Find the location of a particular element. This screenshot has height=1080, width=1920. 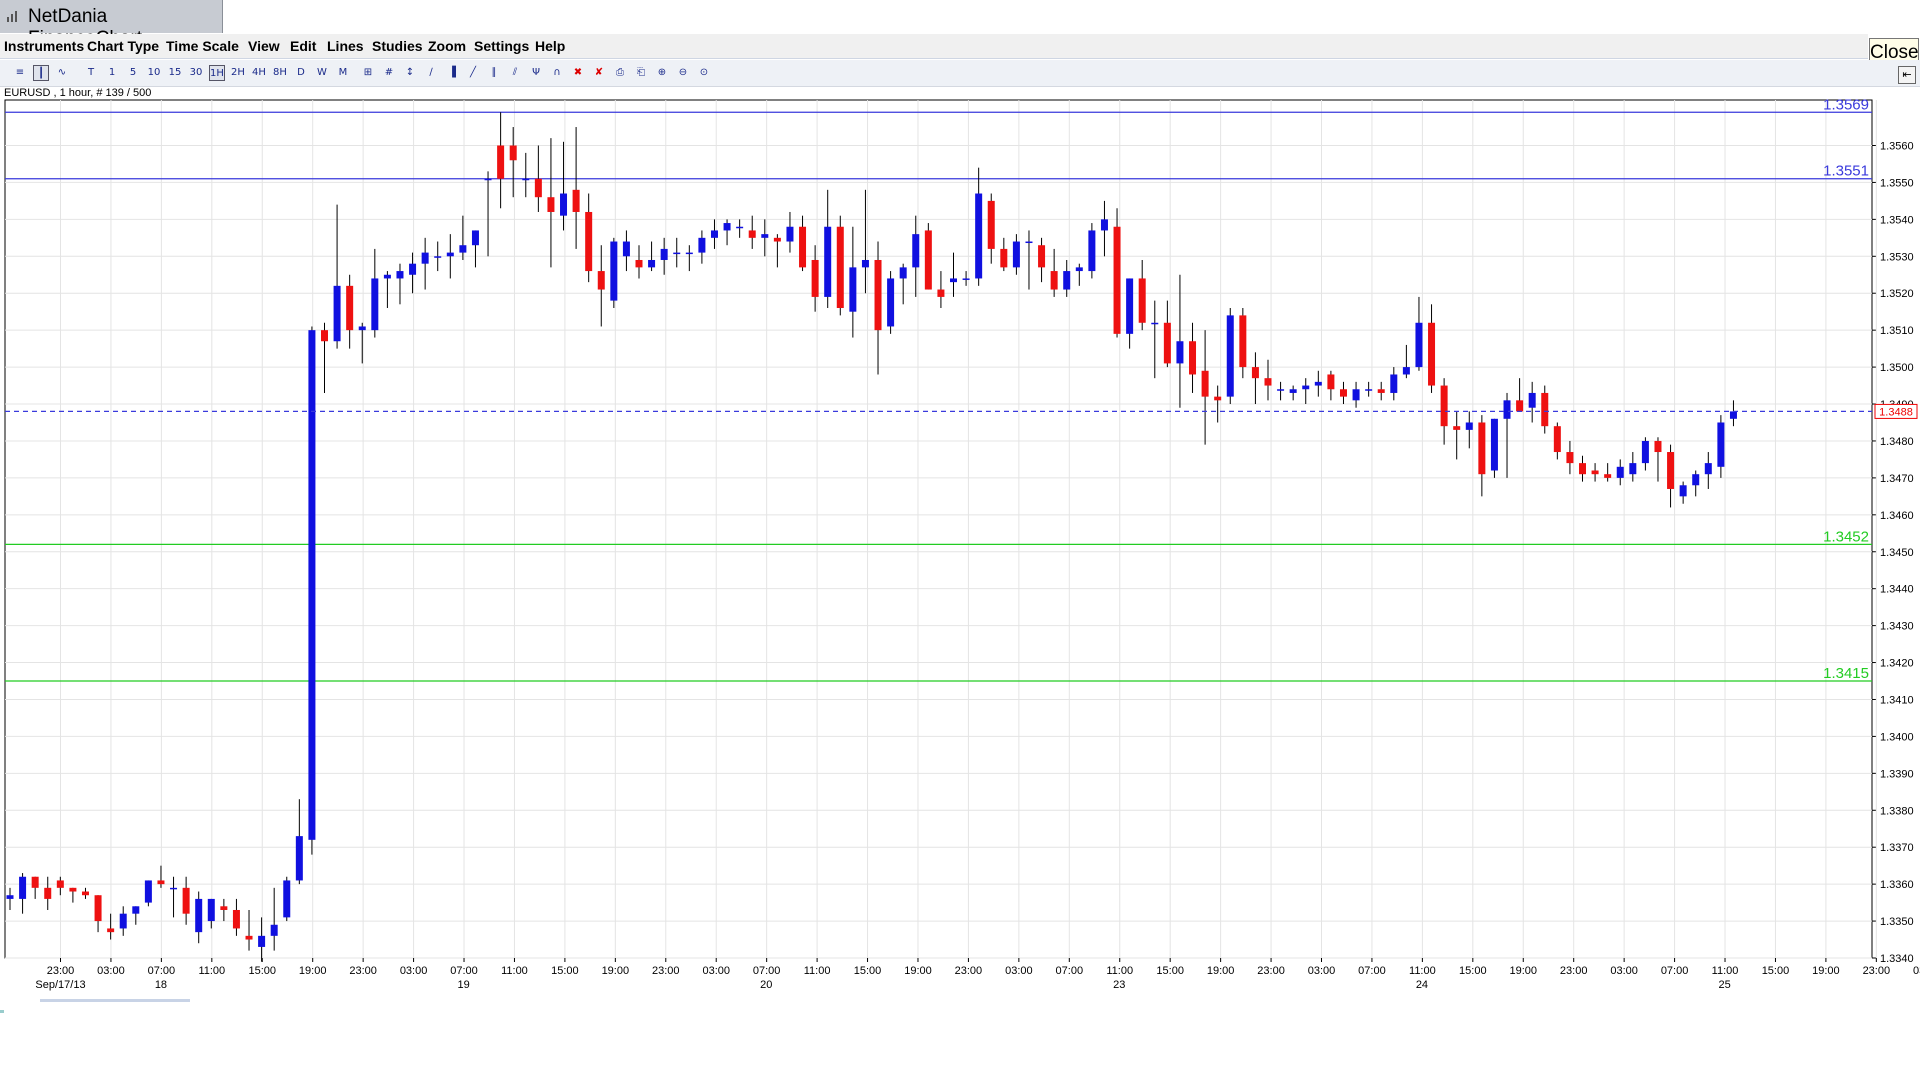

menu-view: View is located at coordinates (264, 46).